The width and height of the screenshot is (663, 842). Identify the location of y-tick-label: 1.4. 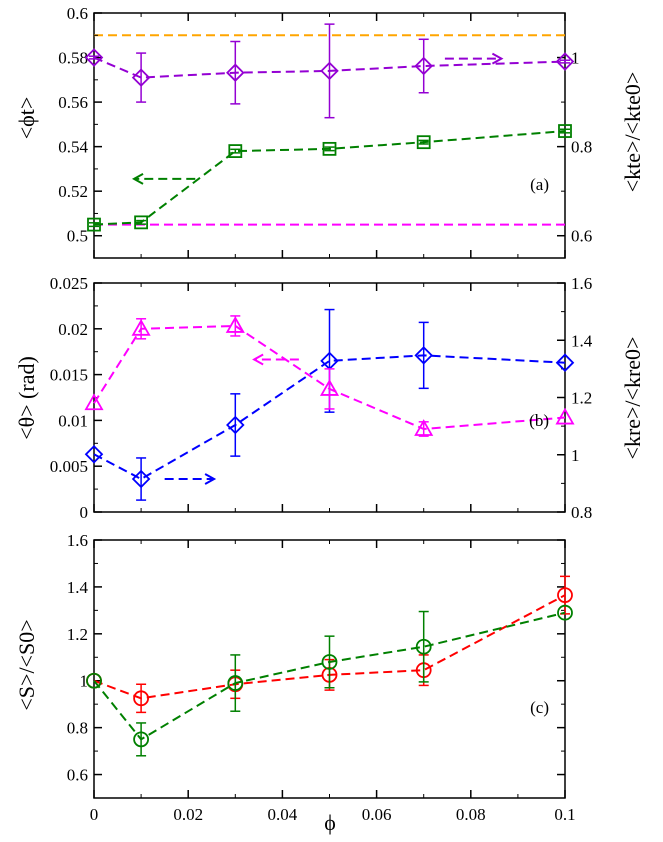
(78, 587).